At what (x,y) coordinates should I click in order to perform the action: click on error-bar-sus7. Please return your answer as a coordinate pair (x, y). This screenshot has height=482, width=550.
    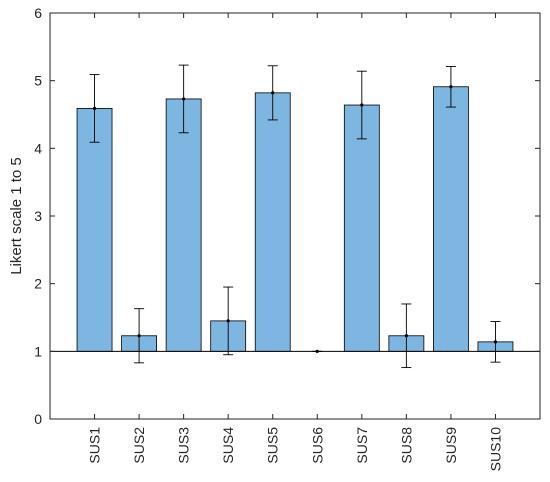
    Looking at the image, I should click on (361, 105).